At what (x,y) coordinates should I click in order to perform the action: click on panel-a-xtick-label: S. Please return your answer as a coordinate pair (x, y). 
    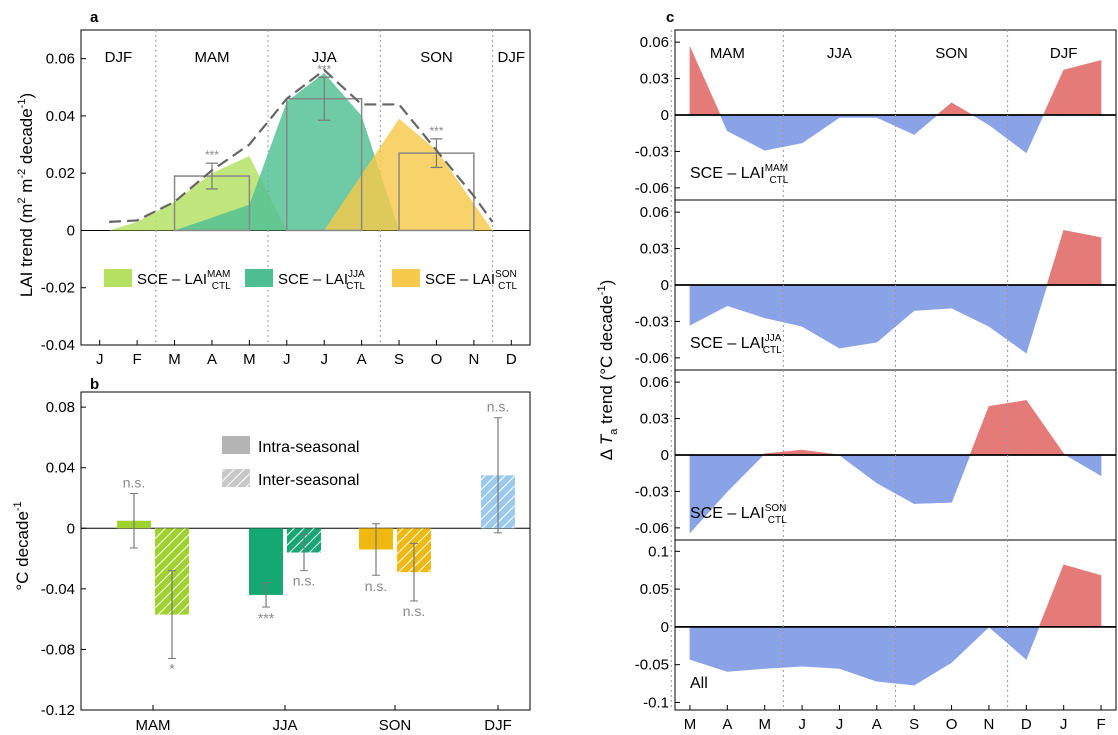
    Looking at the image, I should click on (399, 359).